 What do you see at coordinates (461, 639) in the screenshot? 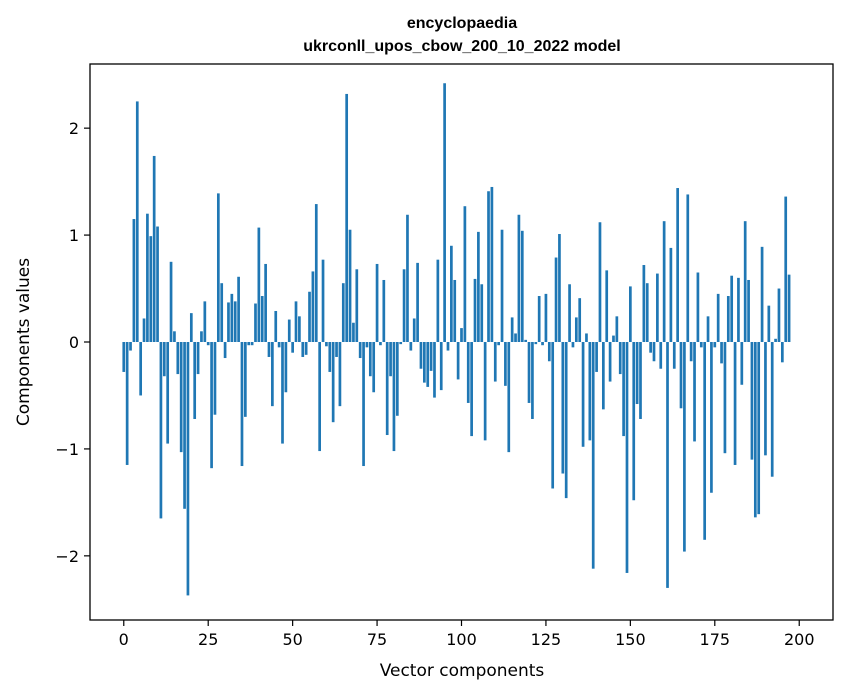
I see `x-tick-label: 100` at bounding box center [461, 639].